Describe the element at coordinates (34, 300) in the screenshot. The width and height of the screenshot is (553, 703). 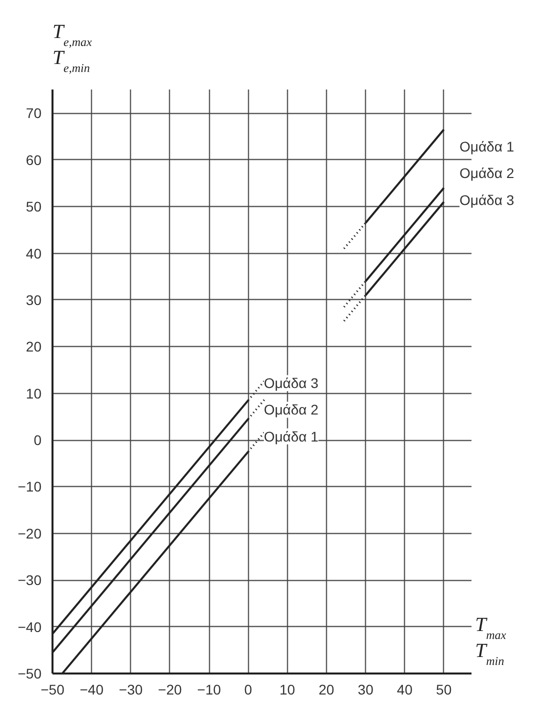
I see `y-tick-label: 30` at that location.